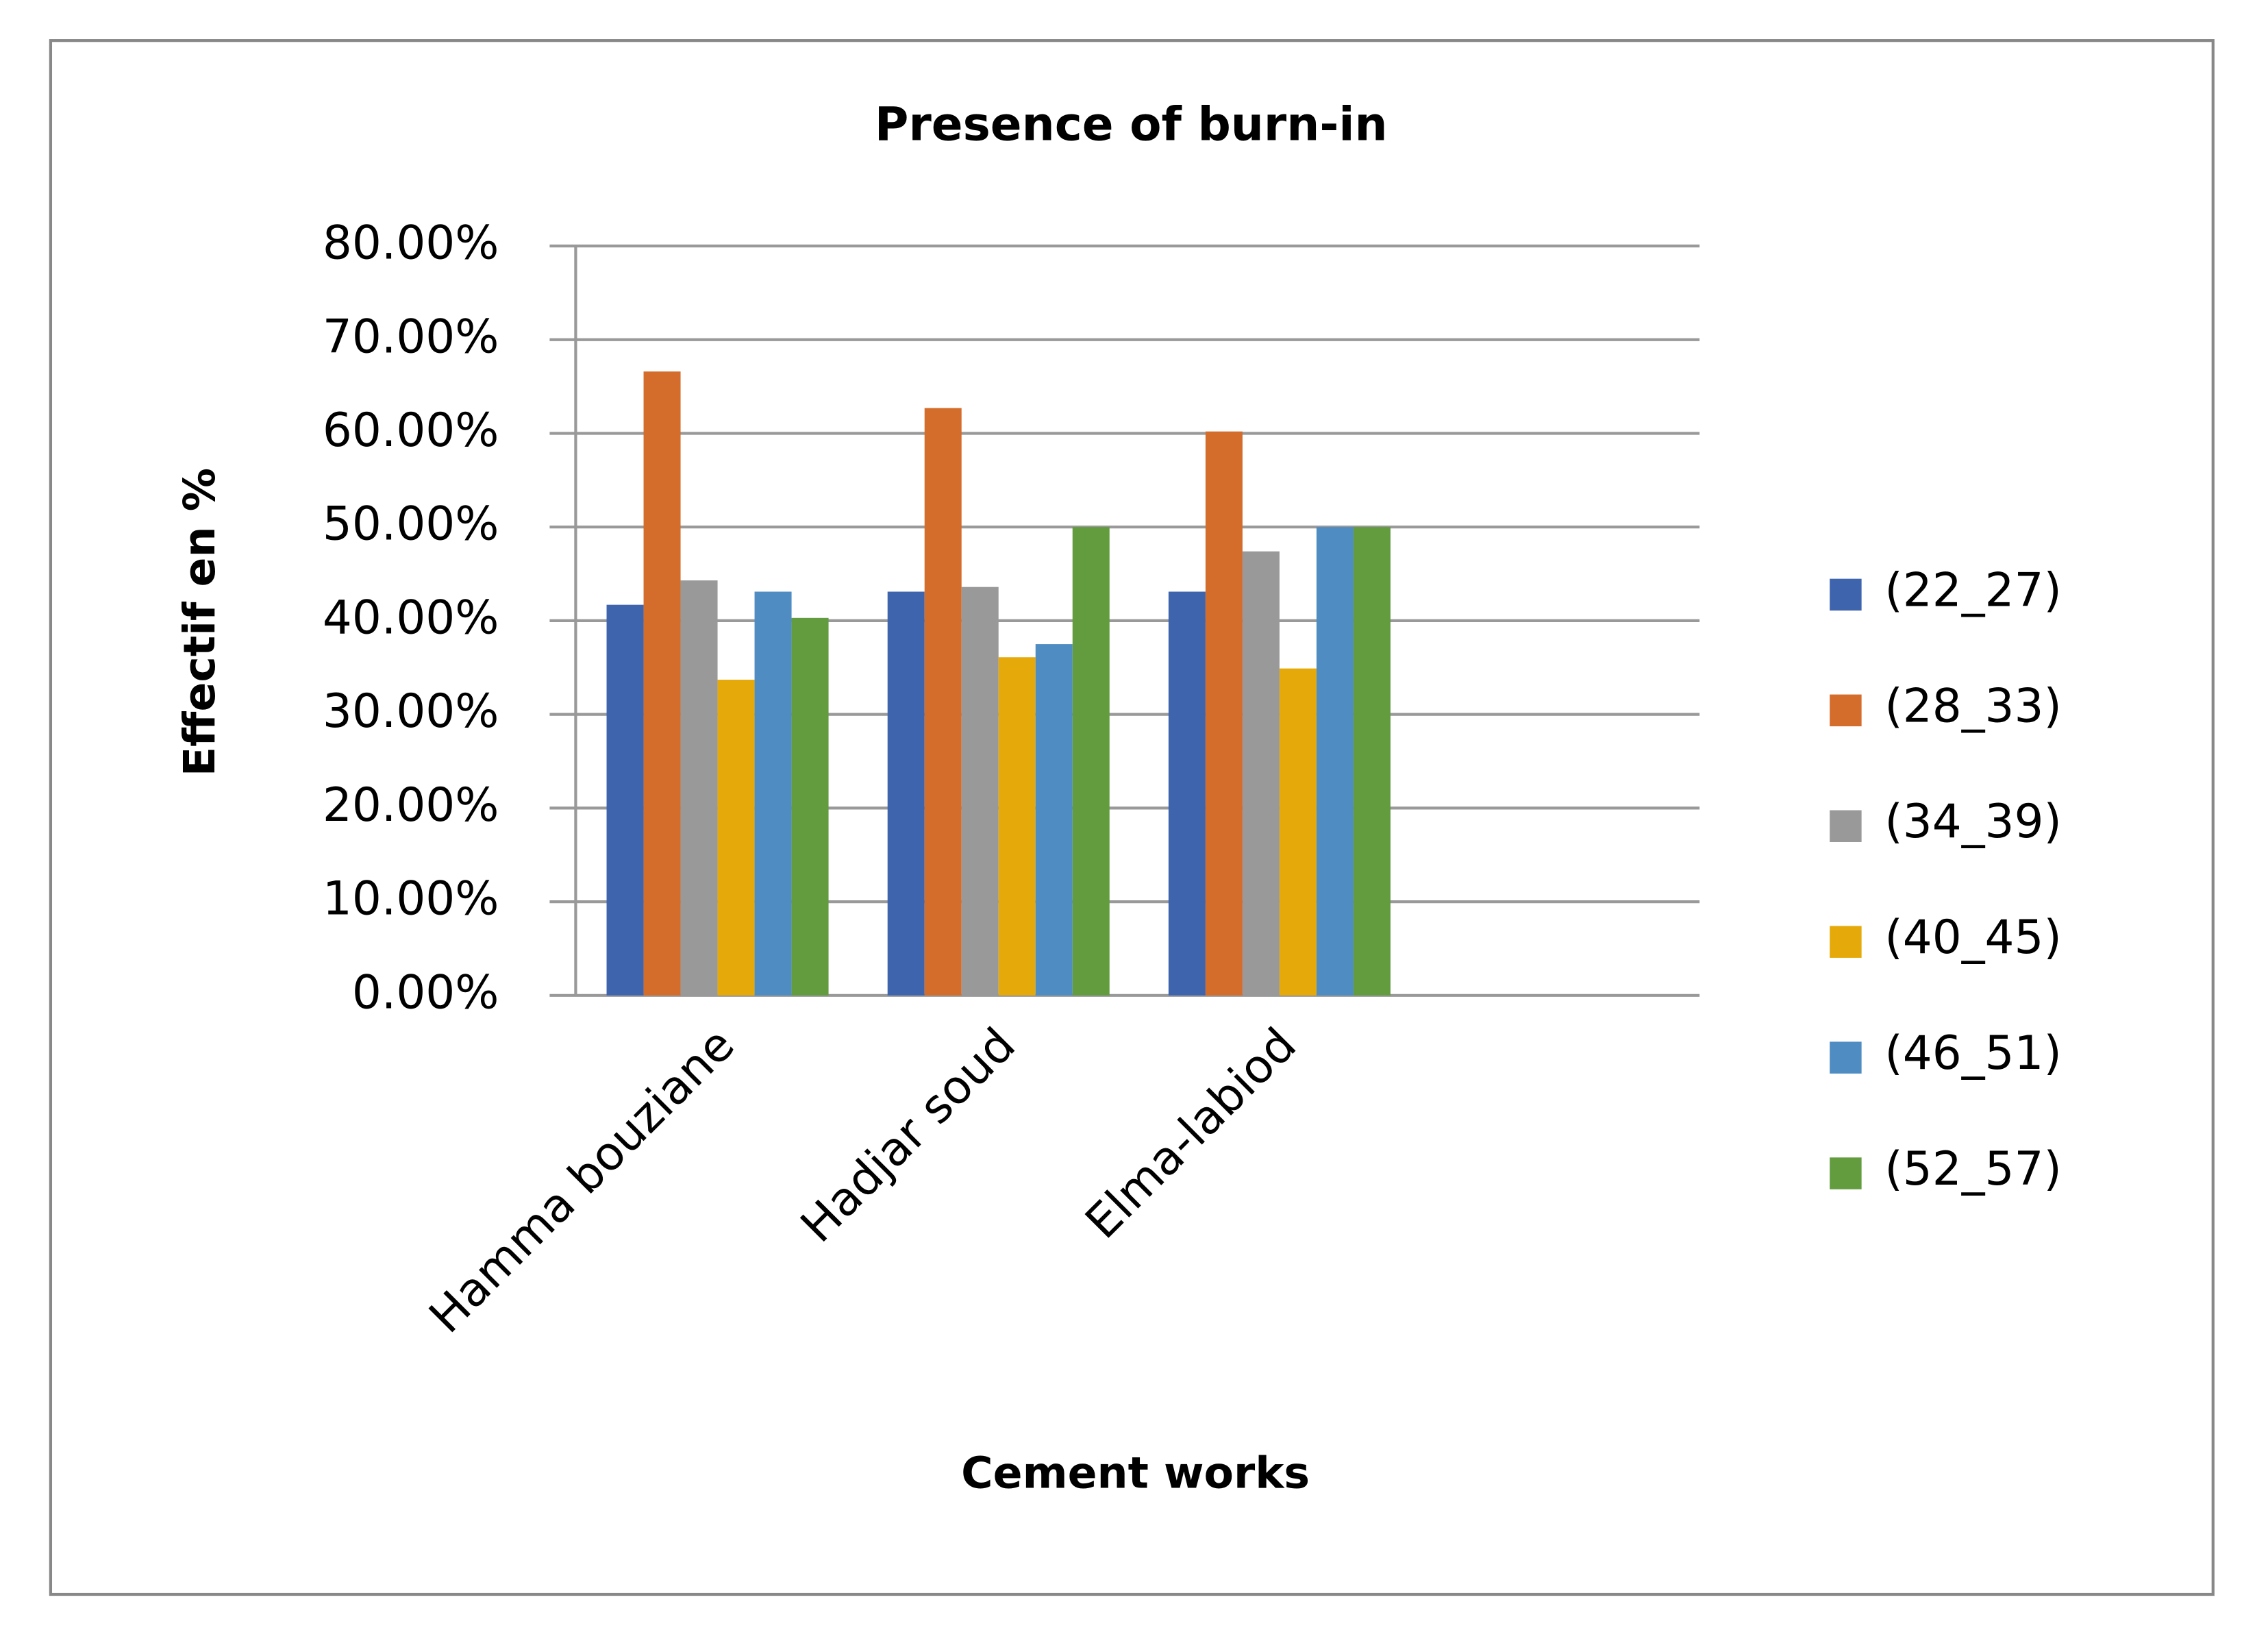 The image size is (2268, 1630). Describe the element at coordinates (199, 622) in the screenshot. I see `y-axis-title: Effectif en %` at that location.